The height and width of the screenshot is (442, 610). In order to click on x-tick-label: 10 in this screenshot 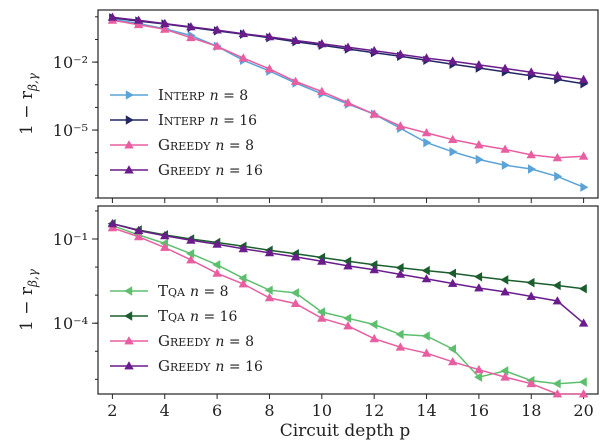, I will do `click(322, 410)`.